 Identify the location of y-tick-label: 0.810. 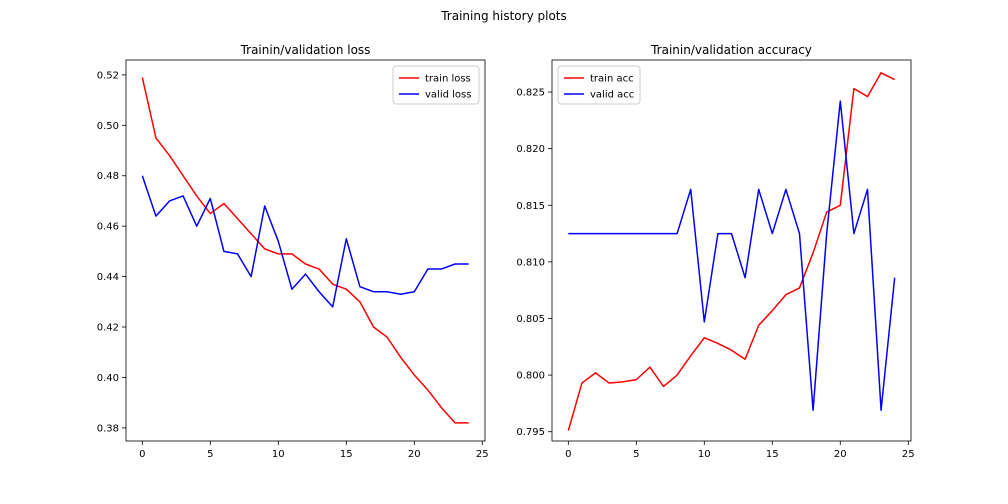
(530, 262).